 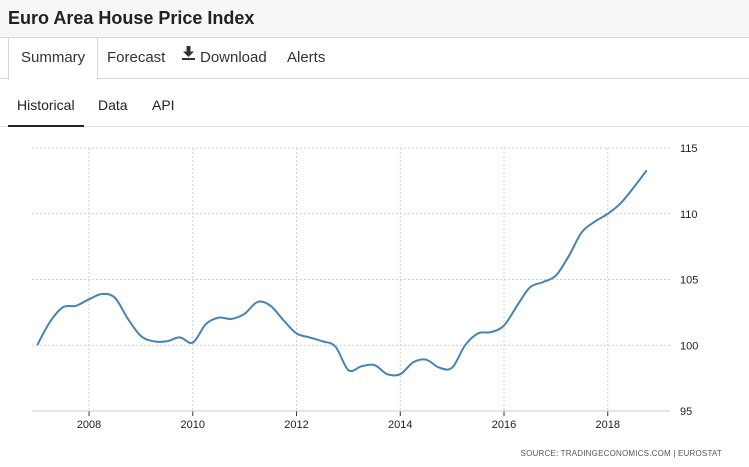 I want to click on title-bar: Euro Area House Price Index, so click(x=374, y=19).